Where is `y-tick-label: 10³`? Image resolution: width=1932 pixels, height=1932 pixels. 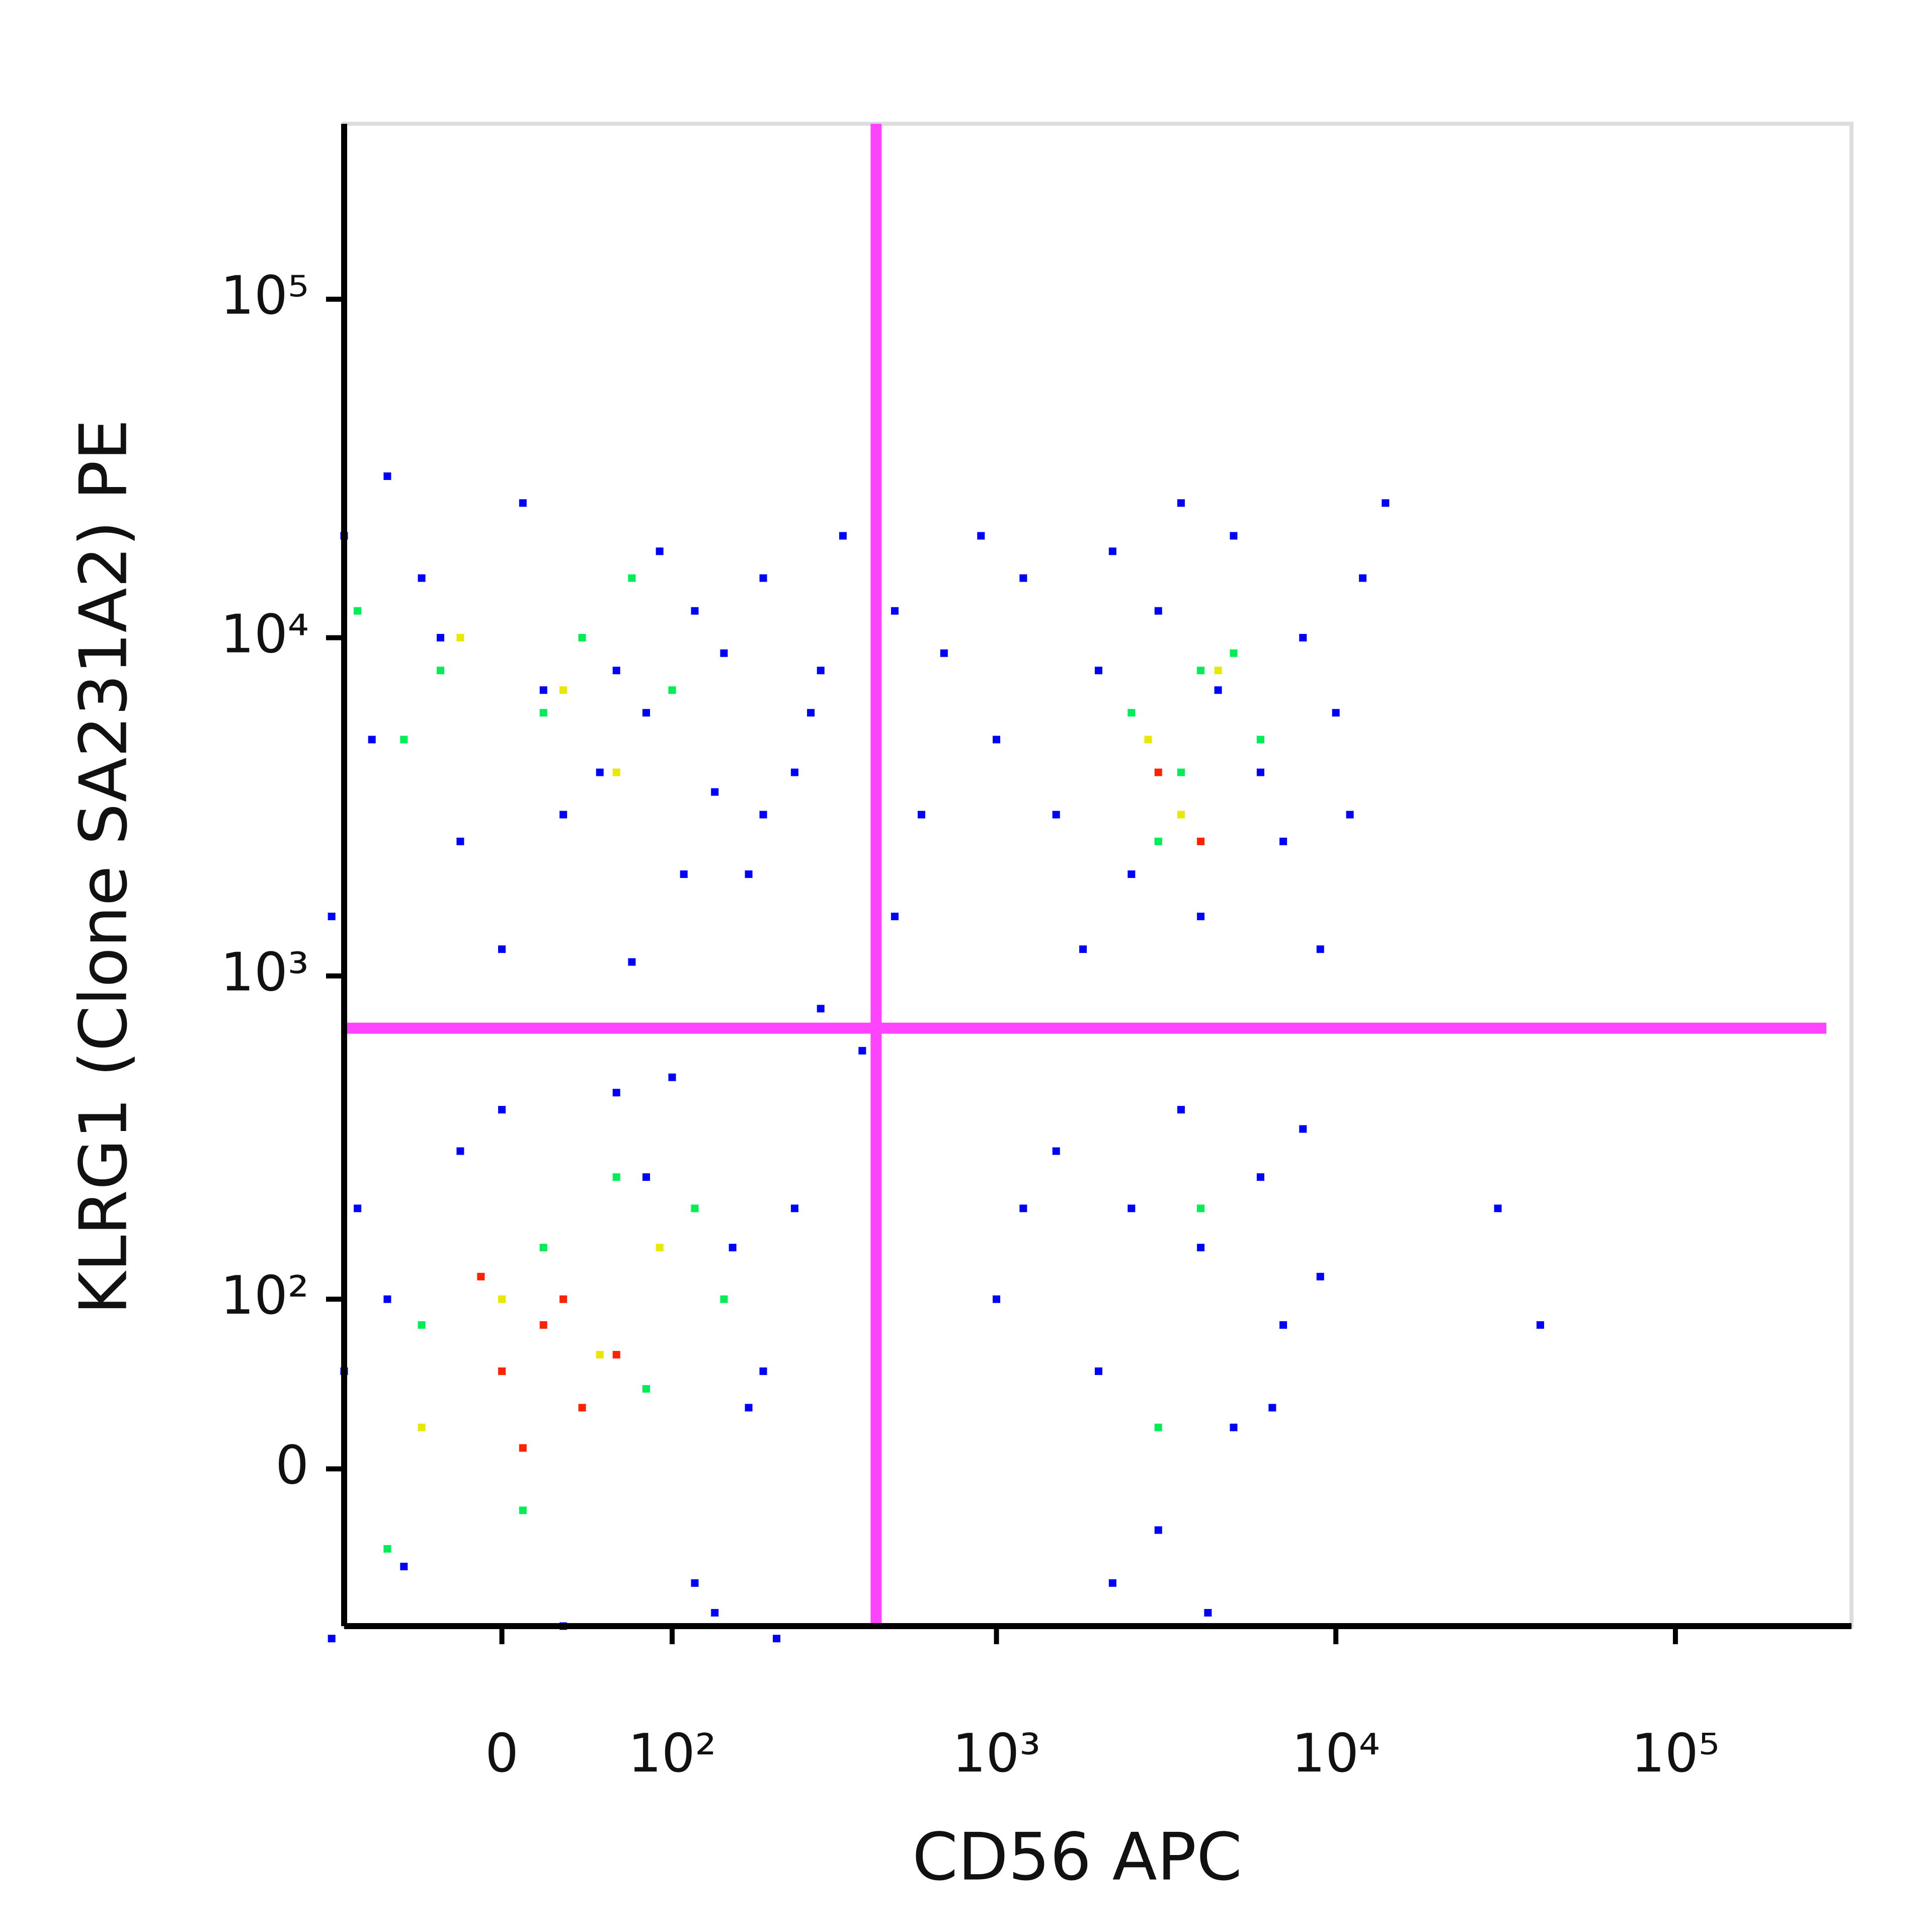 y-tick-label: 10³ is located at coordinates (264, 973).